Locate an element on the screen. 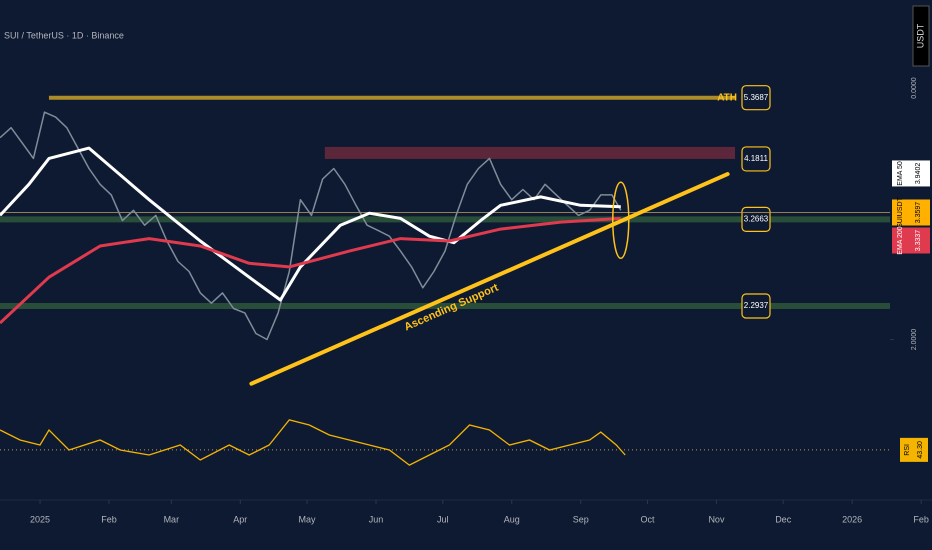  x-tick-label: Apr is located at coordinates (240, 519).